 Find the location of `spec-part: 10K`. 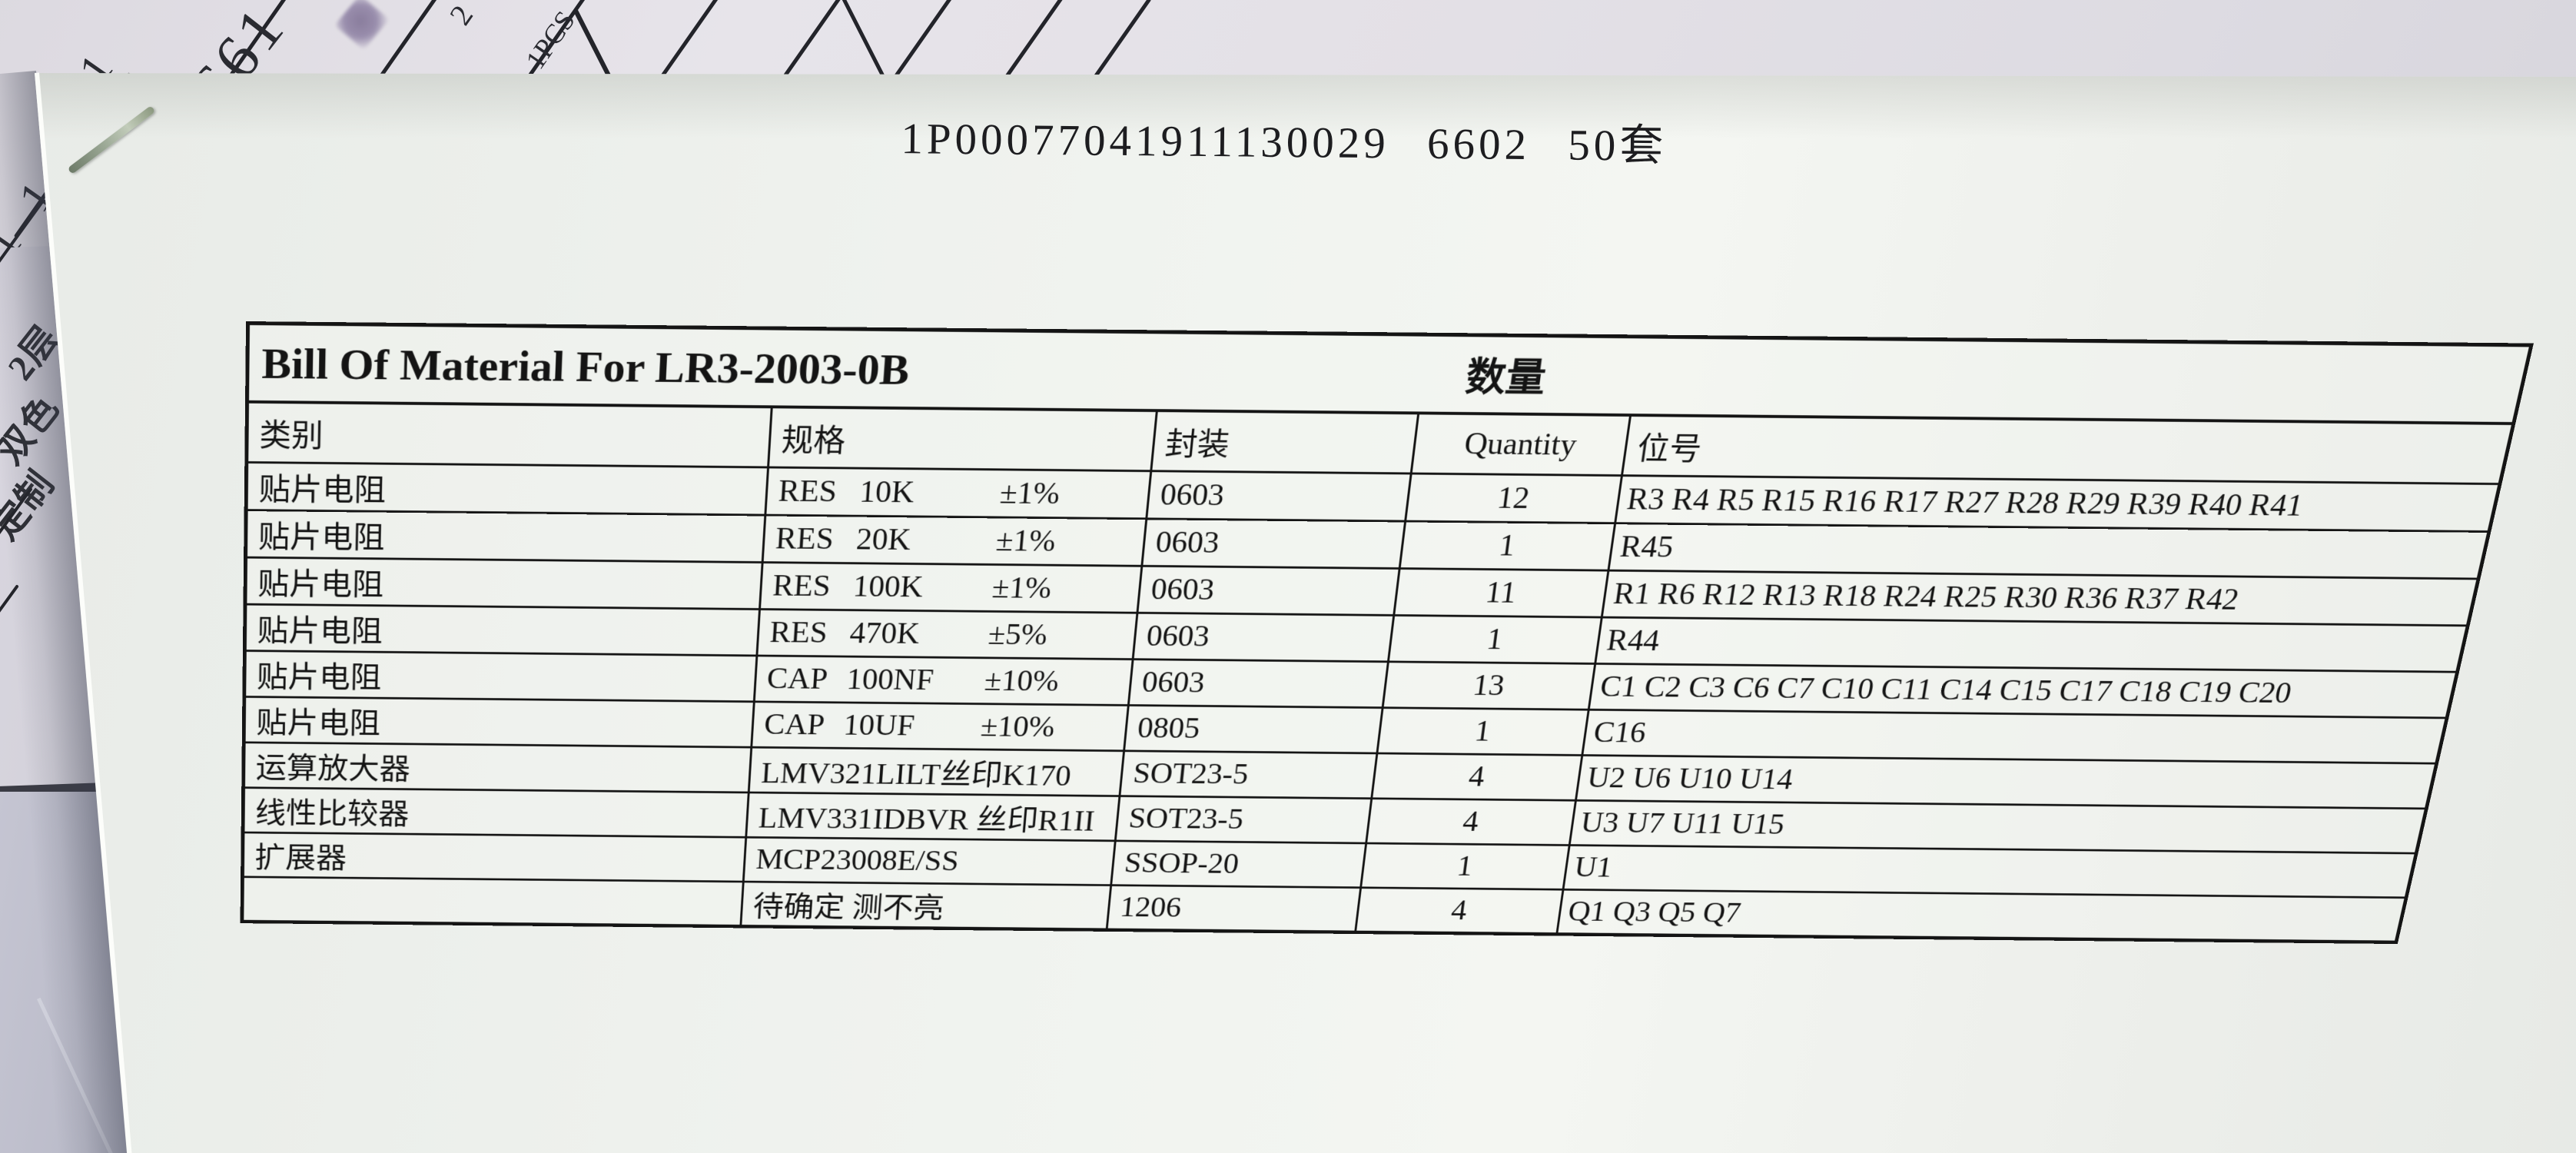

spec-part: 10K is located at coordinates (887, 493).